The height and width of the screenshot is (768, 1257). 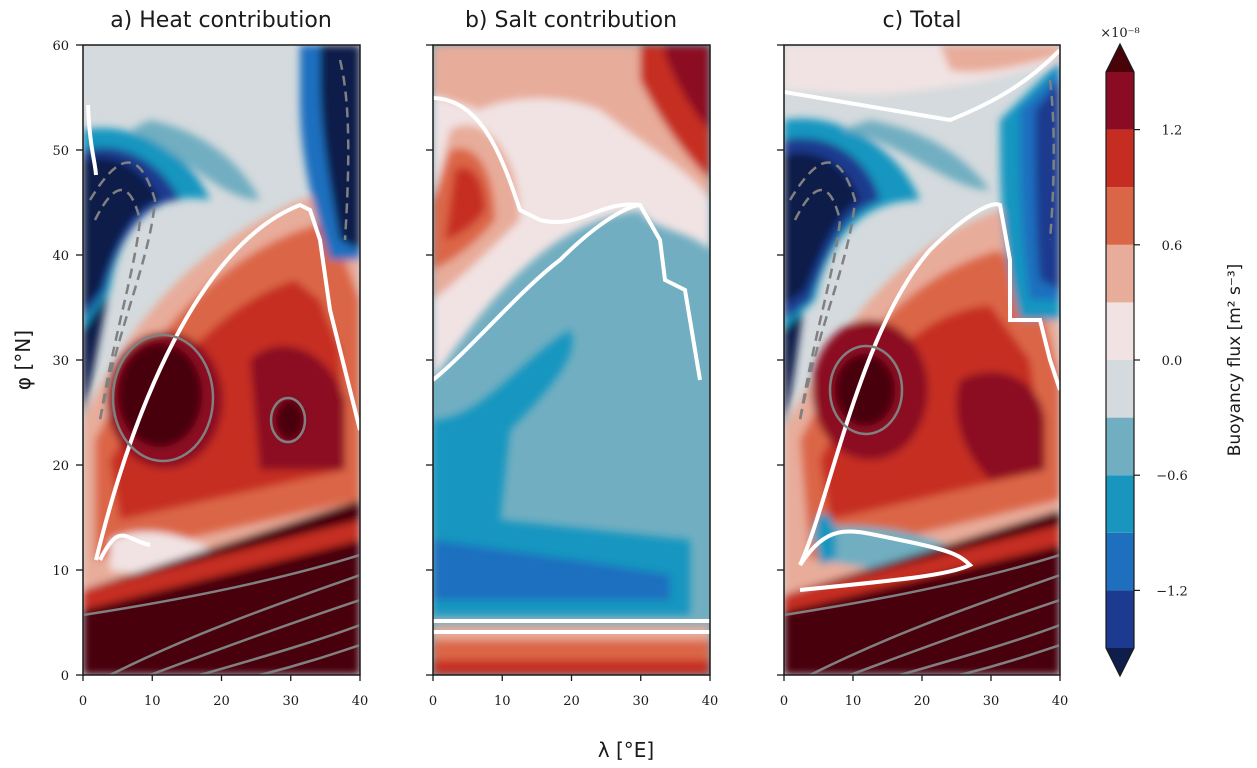 I want to click on colorbar-extend-min, so click(x=1120, y=662).